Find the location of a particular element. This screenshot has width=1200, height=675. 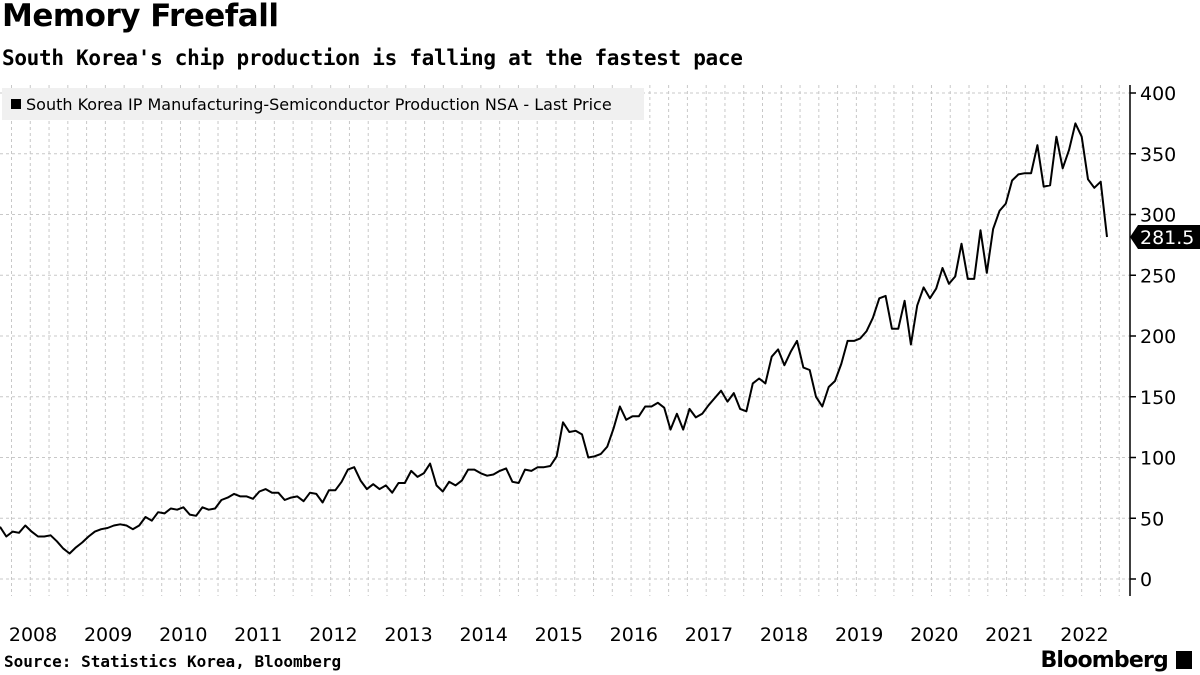

y-tick-label: 100 is located at coordinates (1158, 459).